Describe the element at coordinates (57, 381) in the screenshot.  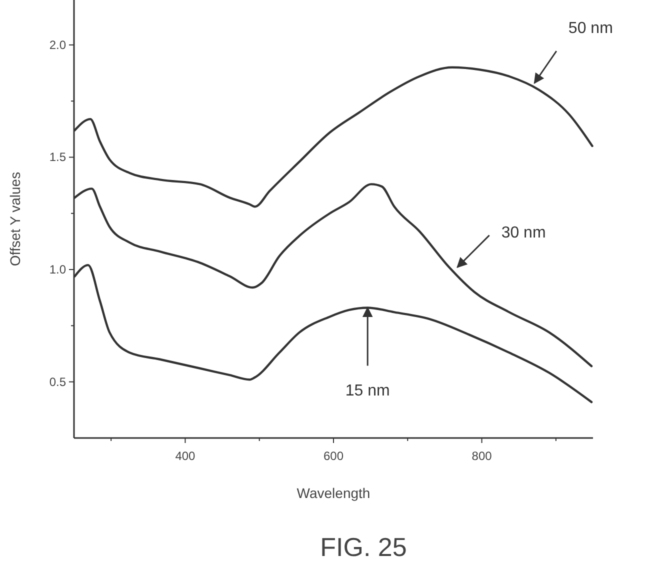
I see `y-tick-label: 0.5` at that location.